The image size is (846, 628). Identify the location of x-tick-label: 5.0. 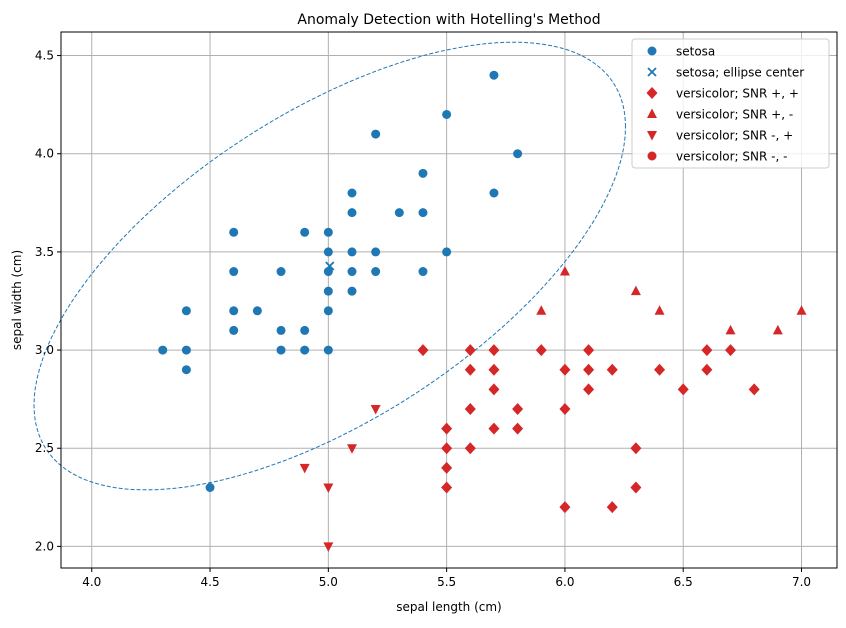
(328, 582).